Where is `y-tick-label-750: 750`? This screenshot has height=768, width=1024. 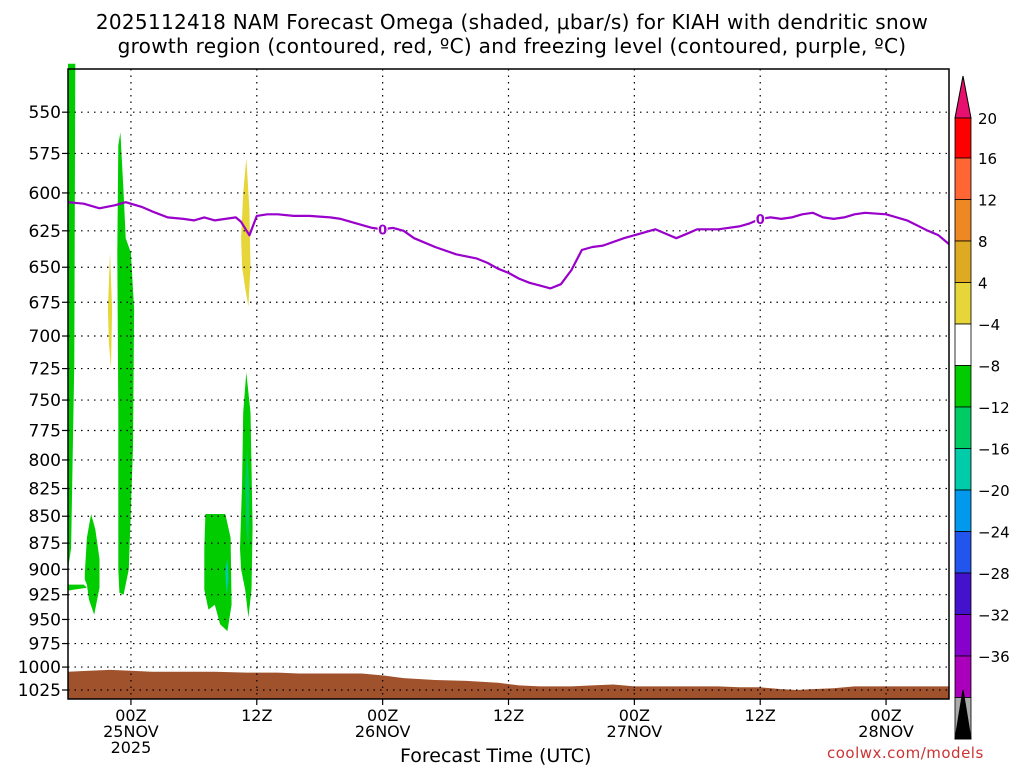
y-tick-label-750: 750 is located at coordinates (45, 401).